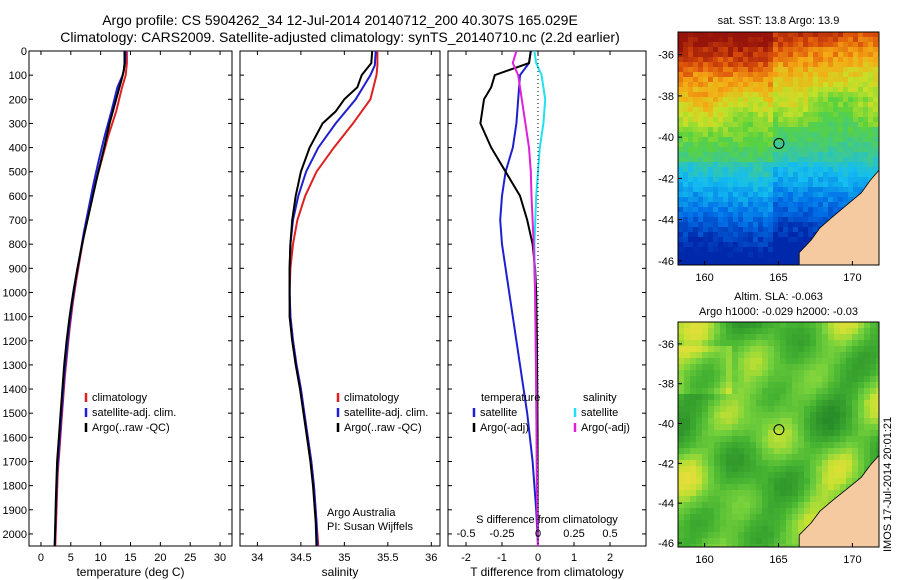 Image resolution: width=900 pixels, height=580 pixels. What do you see at coordinates (888, 484) in the screenshot?
I see `timestamp-text: IMOS 17-Jul-2014 20:01:21` at bounding box center [888, 484].